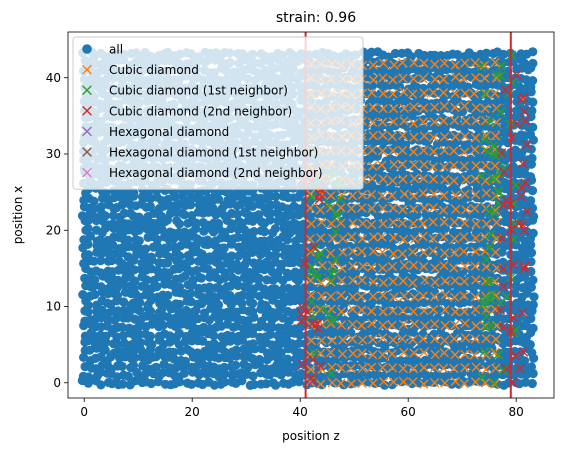 Image resolution: width=563 pixels, height=453 pixels. What do you see at coordinates (87, 152) in the screenshot?
I see `legend-marker` at bounding box center [87, 152].